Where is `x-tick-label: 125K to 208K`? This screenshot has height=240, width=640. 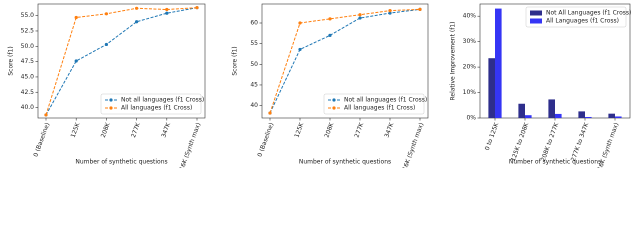 x-tick-label: 125K to 208K is located at coordinates (520, 142).